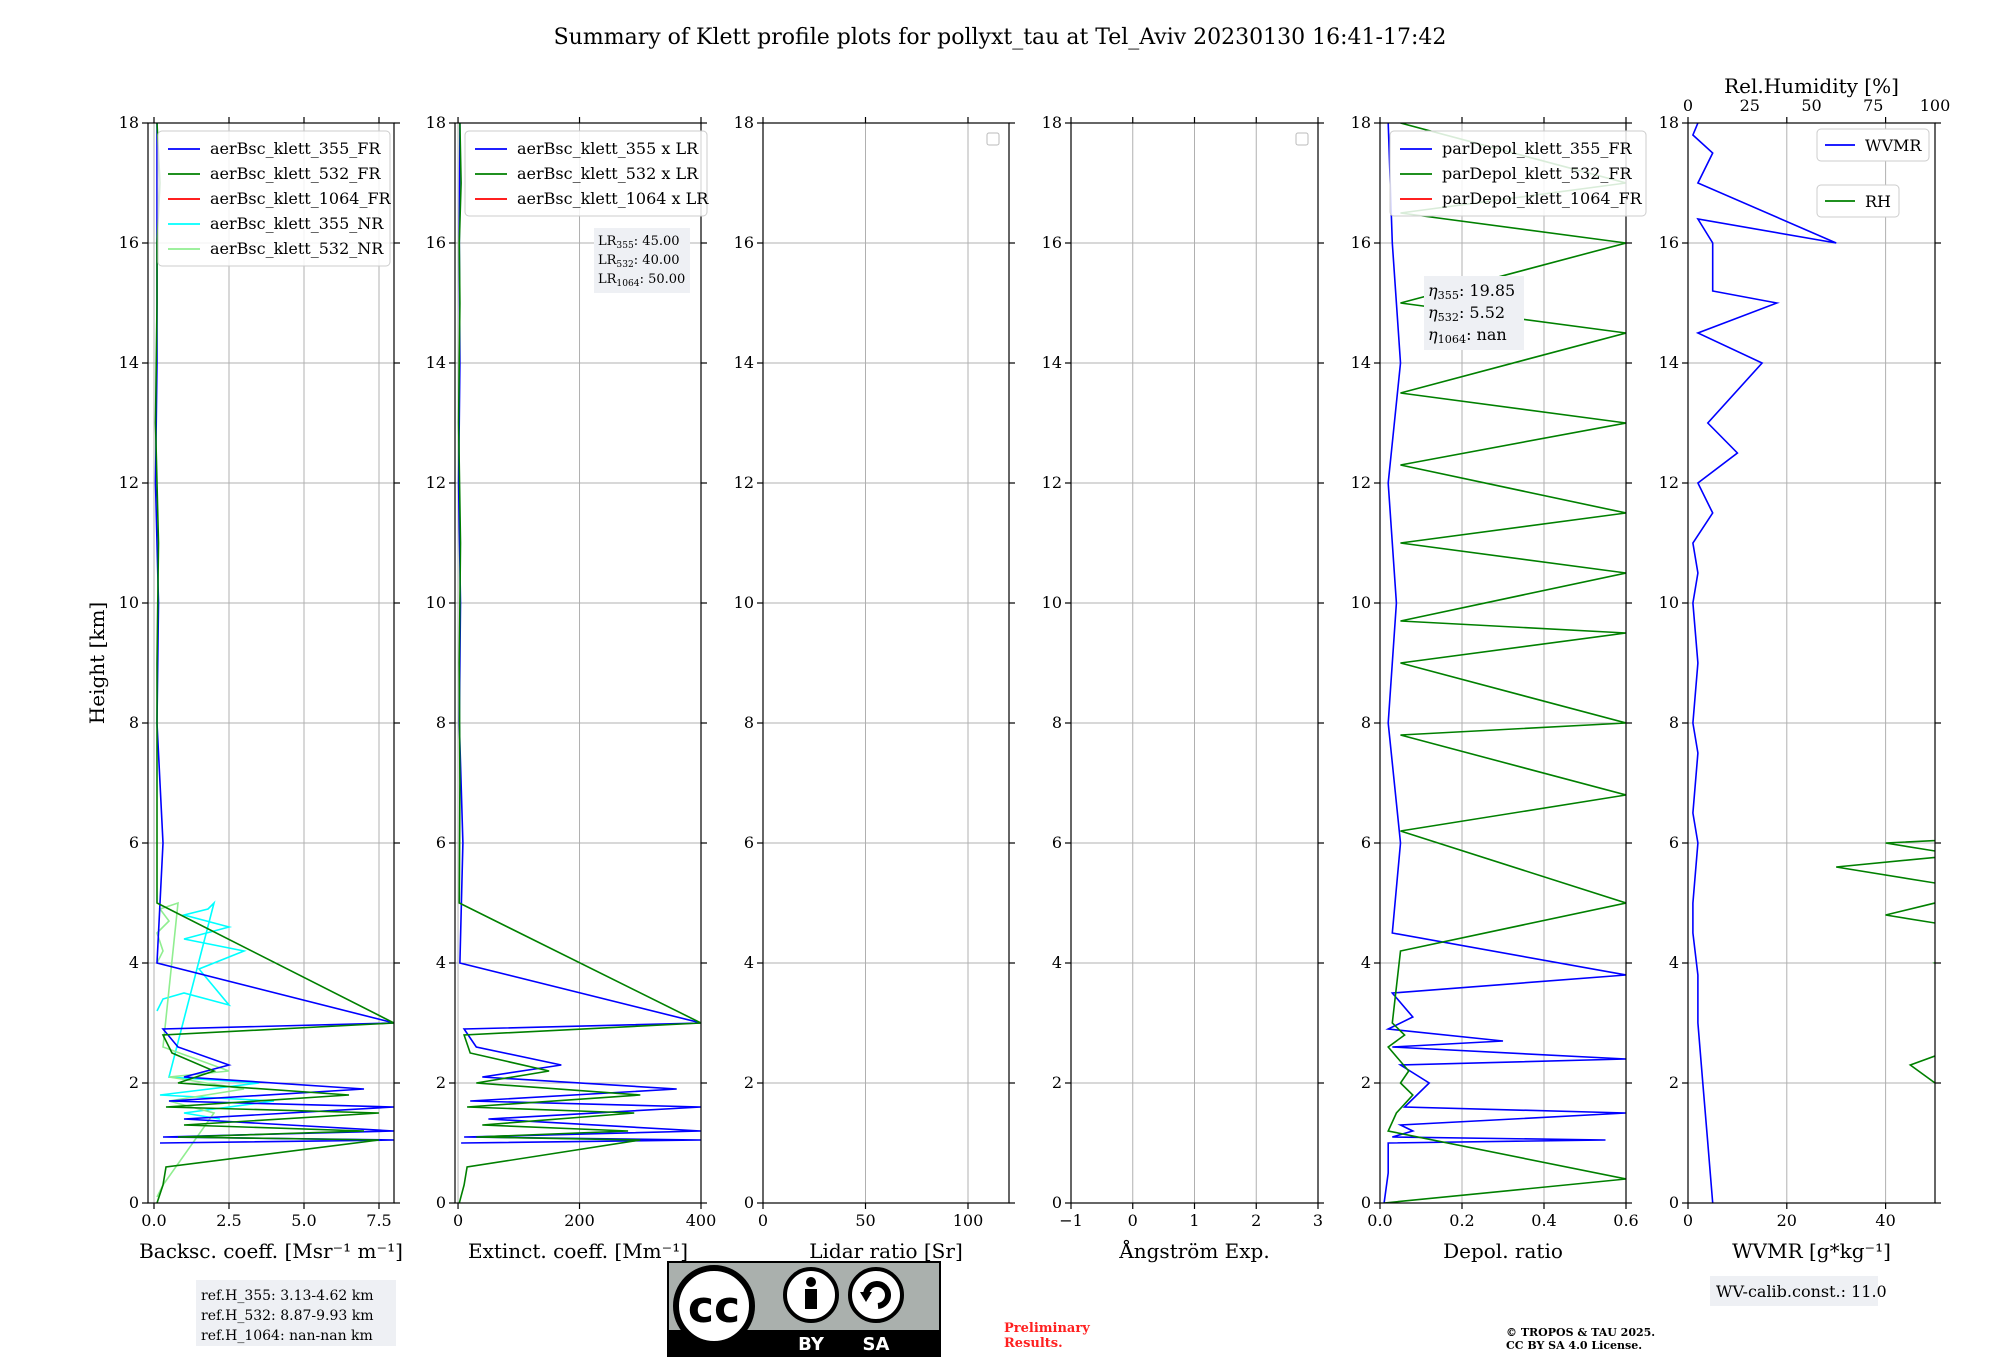 The height and width of the screenshot is (1360, 2000). Describe the element at coordinates (1318, 1220) in the screenshot. I see `x-tick-label: 3` at that location.